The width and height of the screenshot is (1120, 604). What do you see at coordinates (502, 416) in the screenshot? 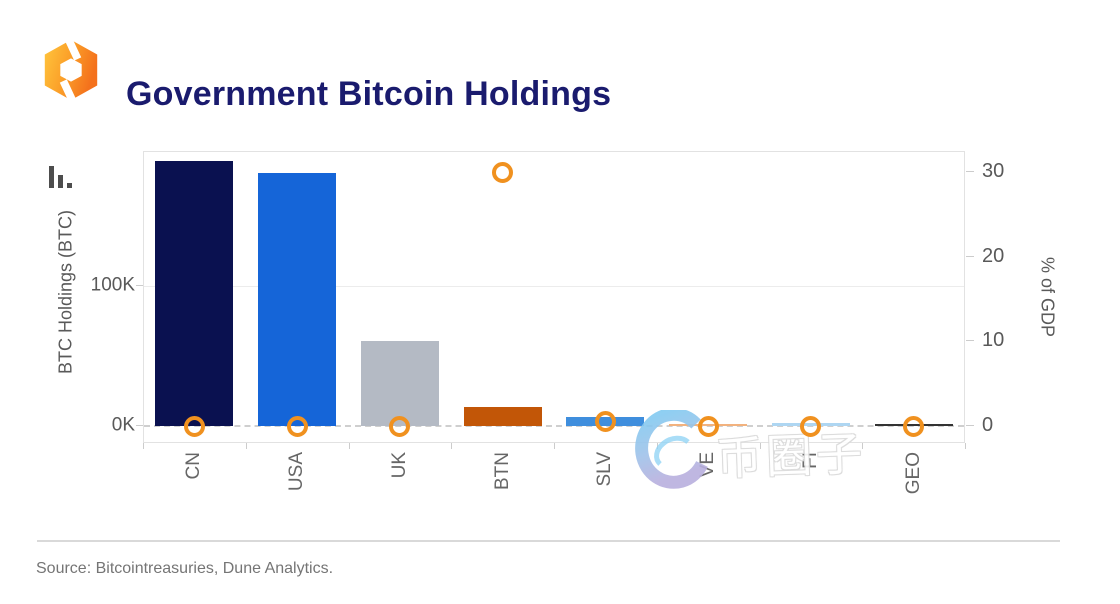
I see `bar-btn` at bounding box center [502, 416].